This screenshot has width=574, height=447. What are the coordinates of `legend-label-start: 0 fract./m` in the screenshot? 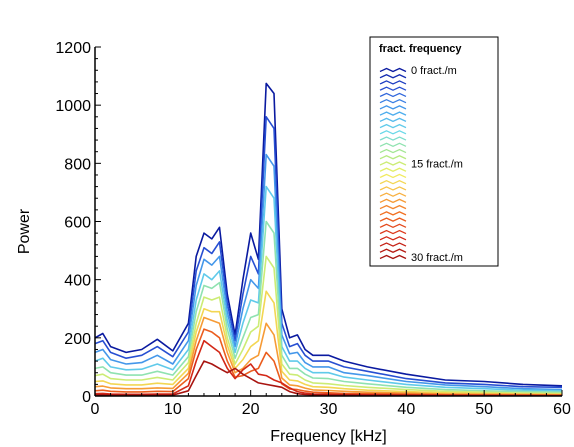 It's located at (434, 71).